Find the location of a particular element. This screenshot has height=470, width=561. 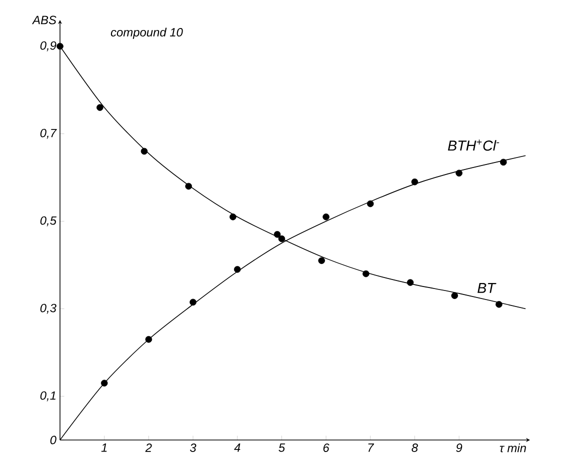

x-tick-label: 5 is located at coordinates (282, 448).